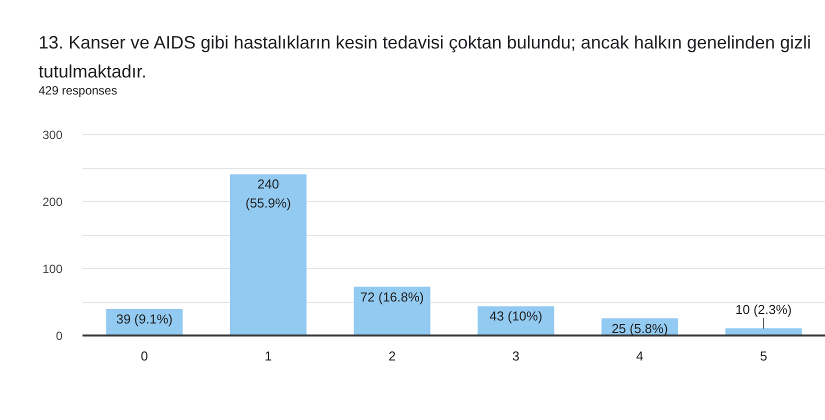  What do you see at coordinates (268, 193) in the screenshot?
I see `data-label: 240 (55.9%)` at bounding box center [268, 193].